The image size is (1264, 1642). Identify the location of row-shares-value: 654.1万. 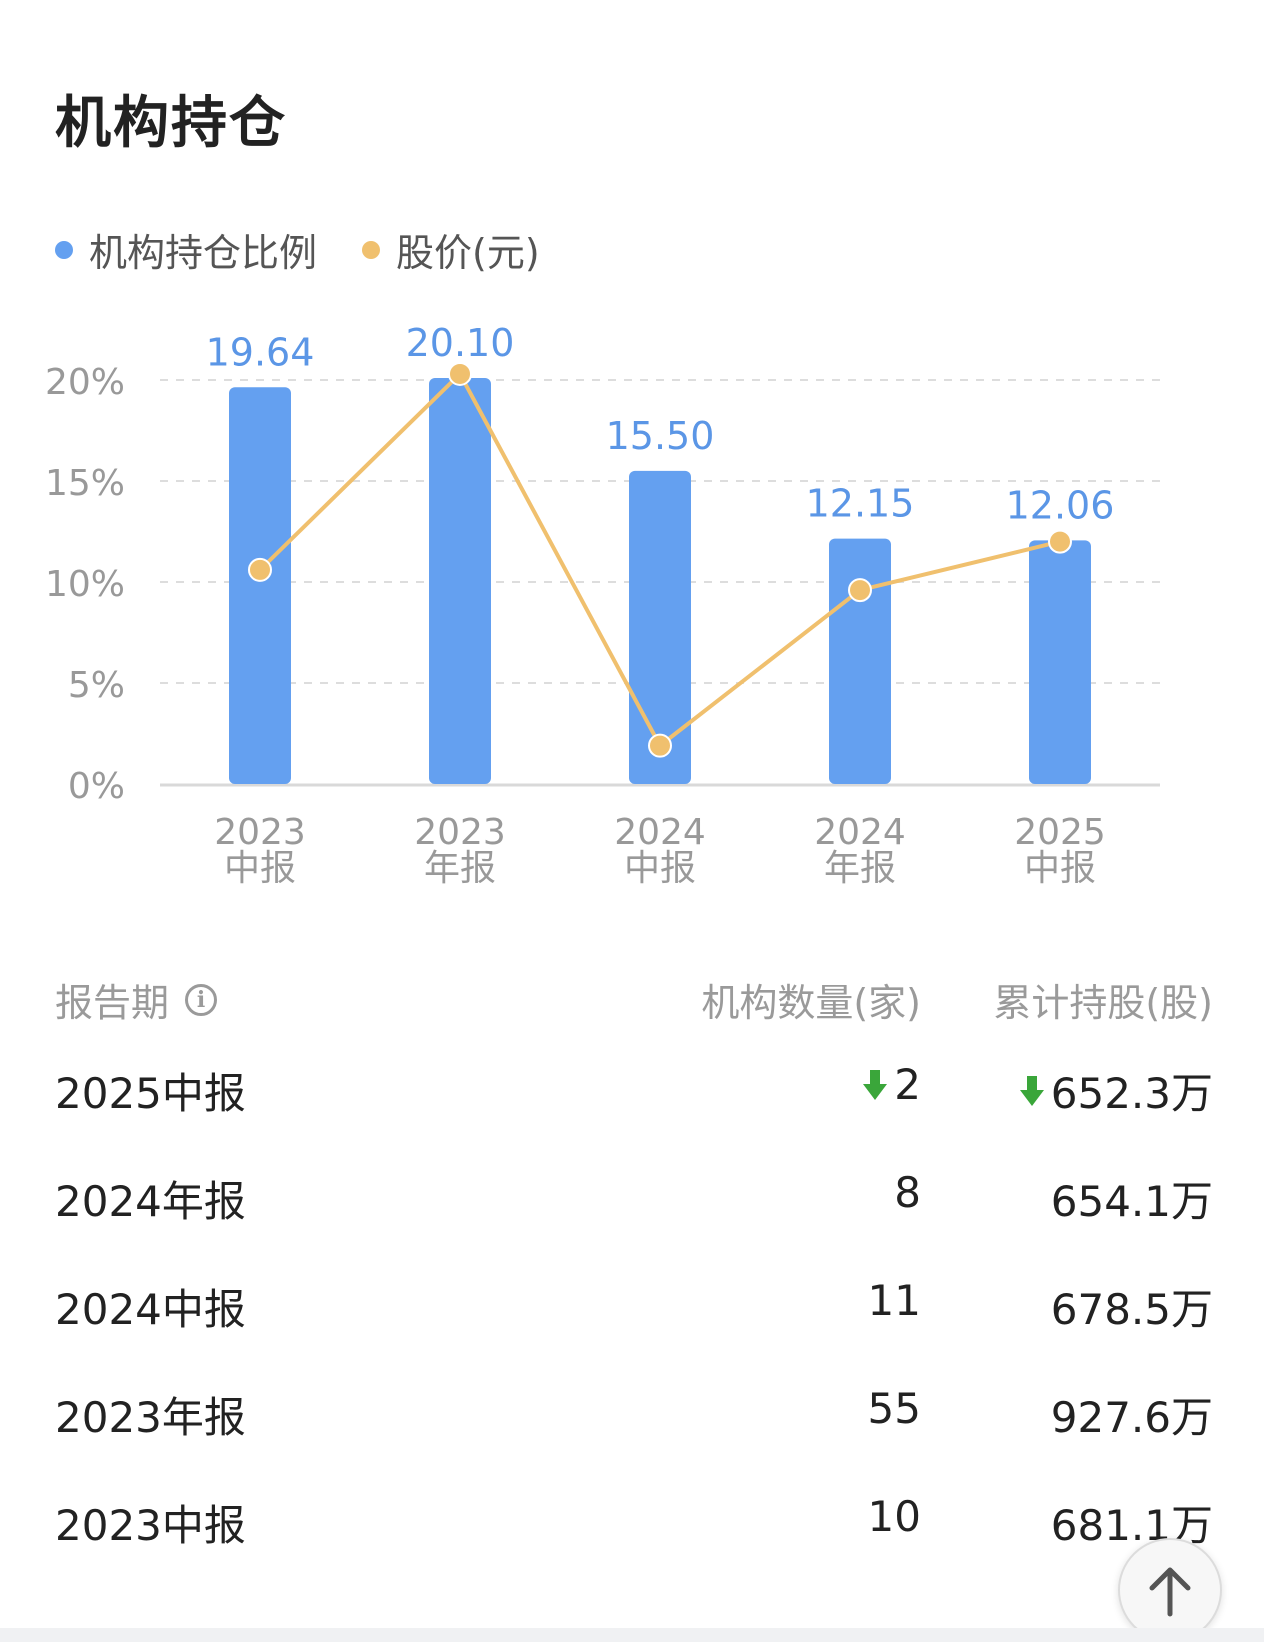
(1131, 1201).